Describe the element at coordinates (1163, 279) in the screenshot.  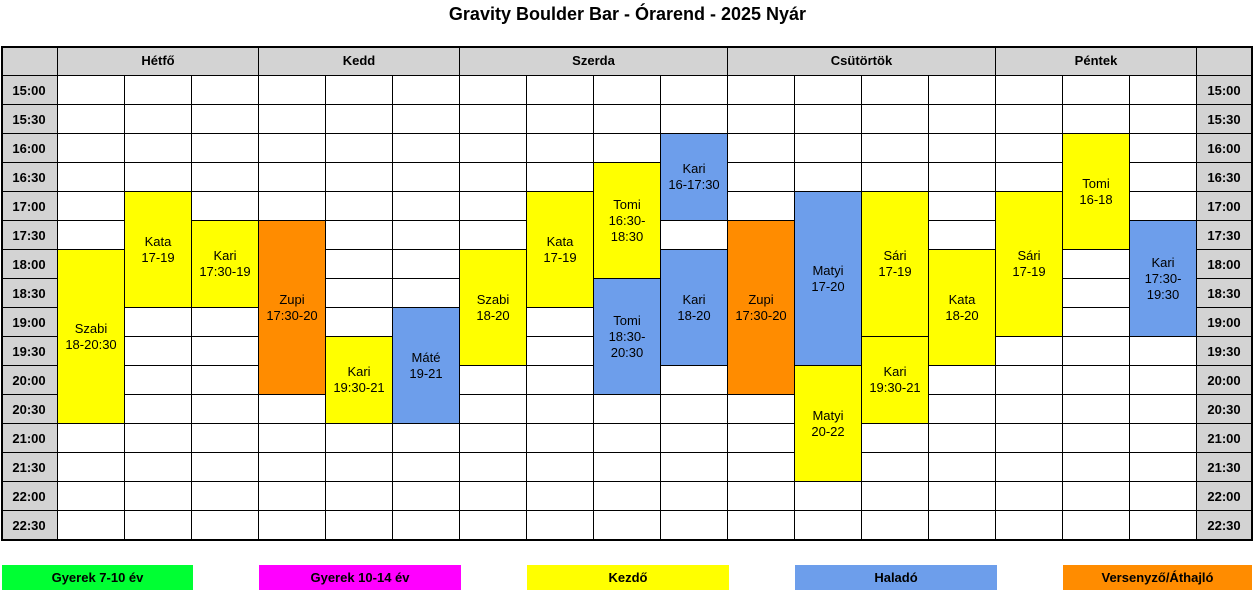
I see `class-block: Kari 17:30-19:30` at that location.